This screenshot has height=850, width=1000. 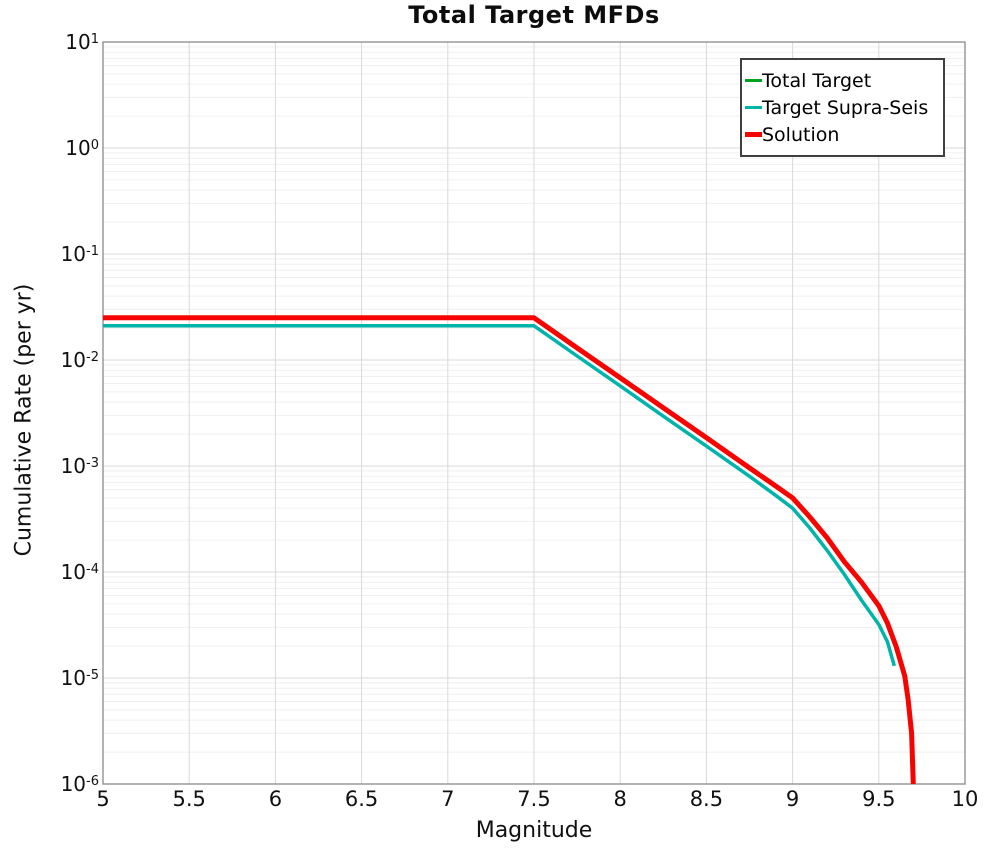 I want to click on legend-line-swatch-teal, so click(x=753, y=107).